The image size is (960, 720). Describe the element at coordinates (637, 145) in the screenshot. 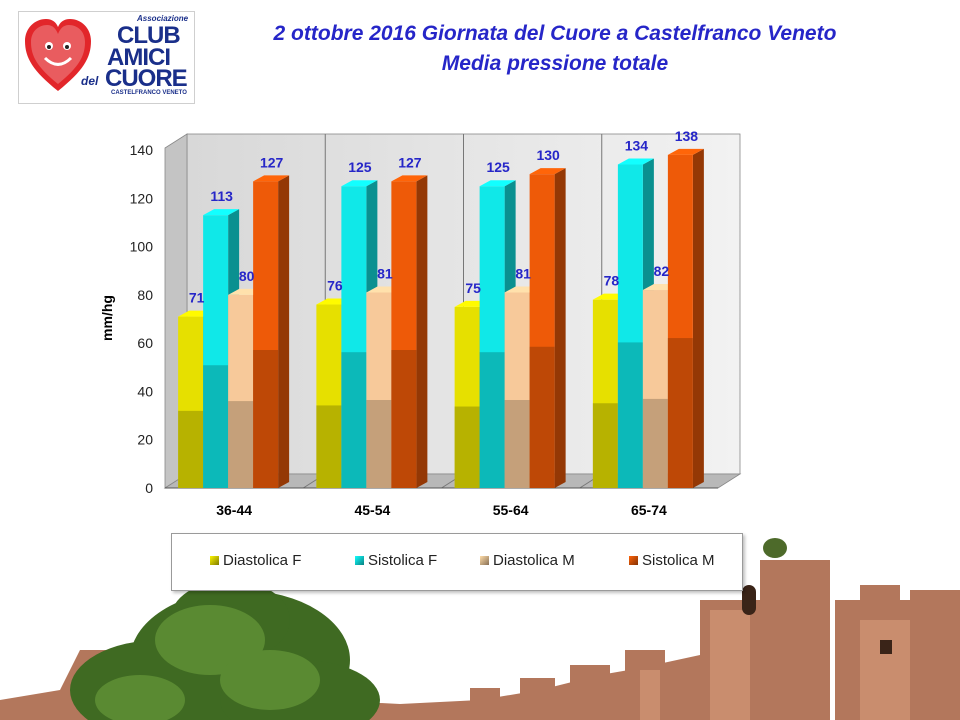

I see `data-label: 134` at that location.